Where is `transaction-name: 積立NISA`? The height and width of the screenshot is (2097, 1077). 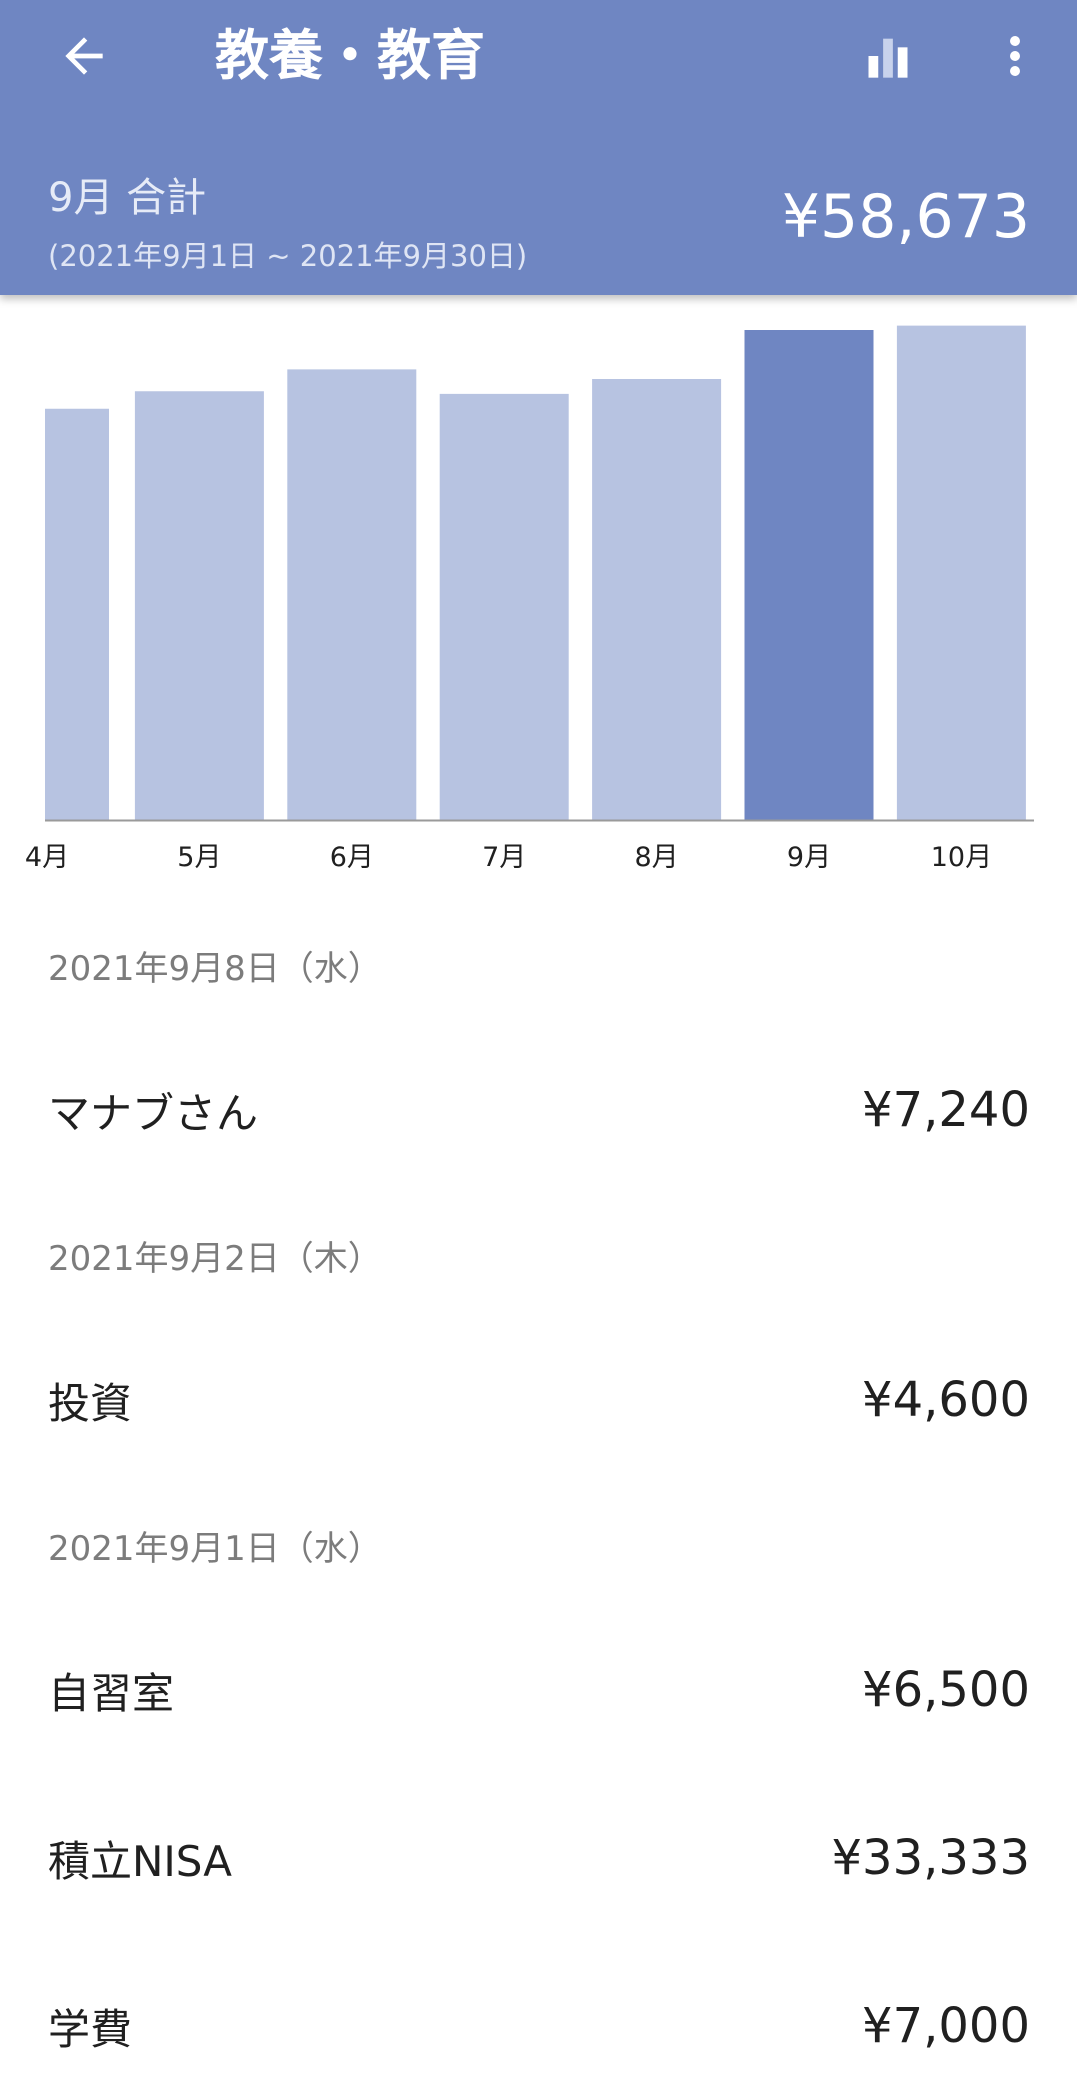
transaction-name: 積立NISA is located at coordinates (140, 1861).